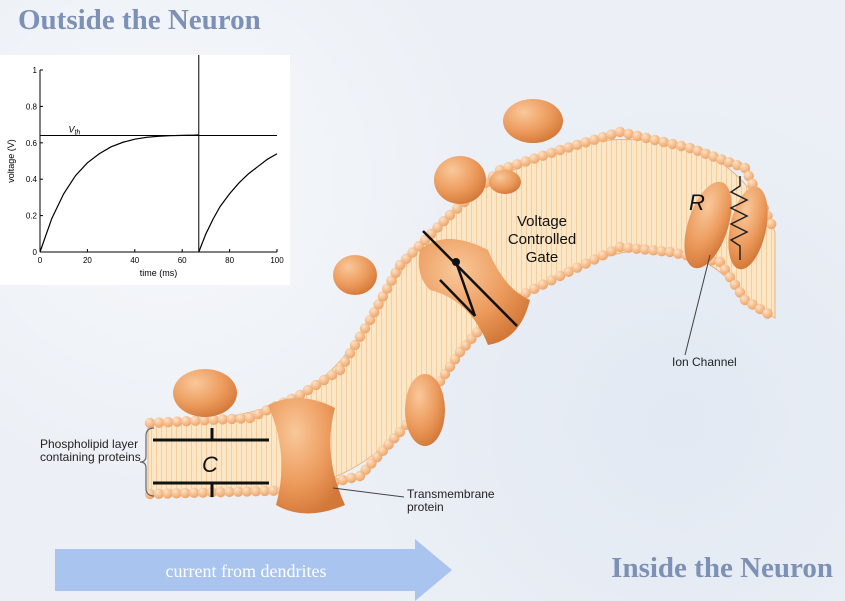 Image resolution: width=845 pixels, height=601 pixels. I want to click on current-arrow, so click(253, 570).